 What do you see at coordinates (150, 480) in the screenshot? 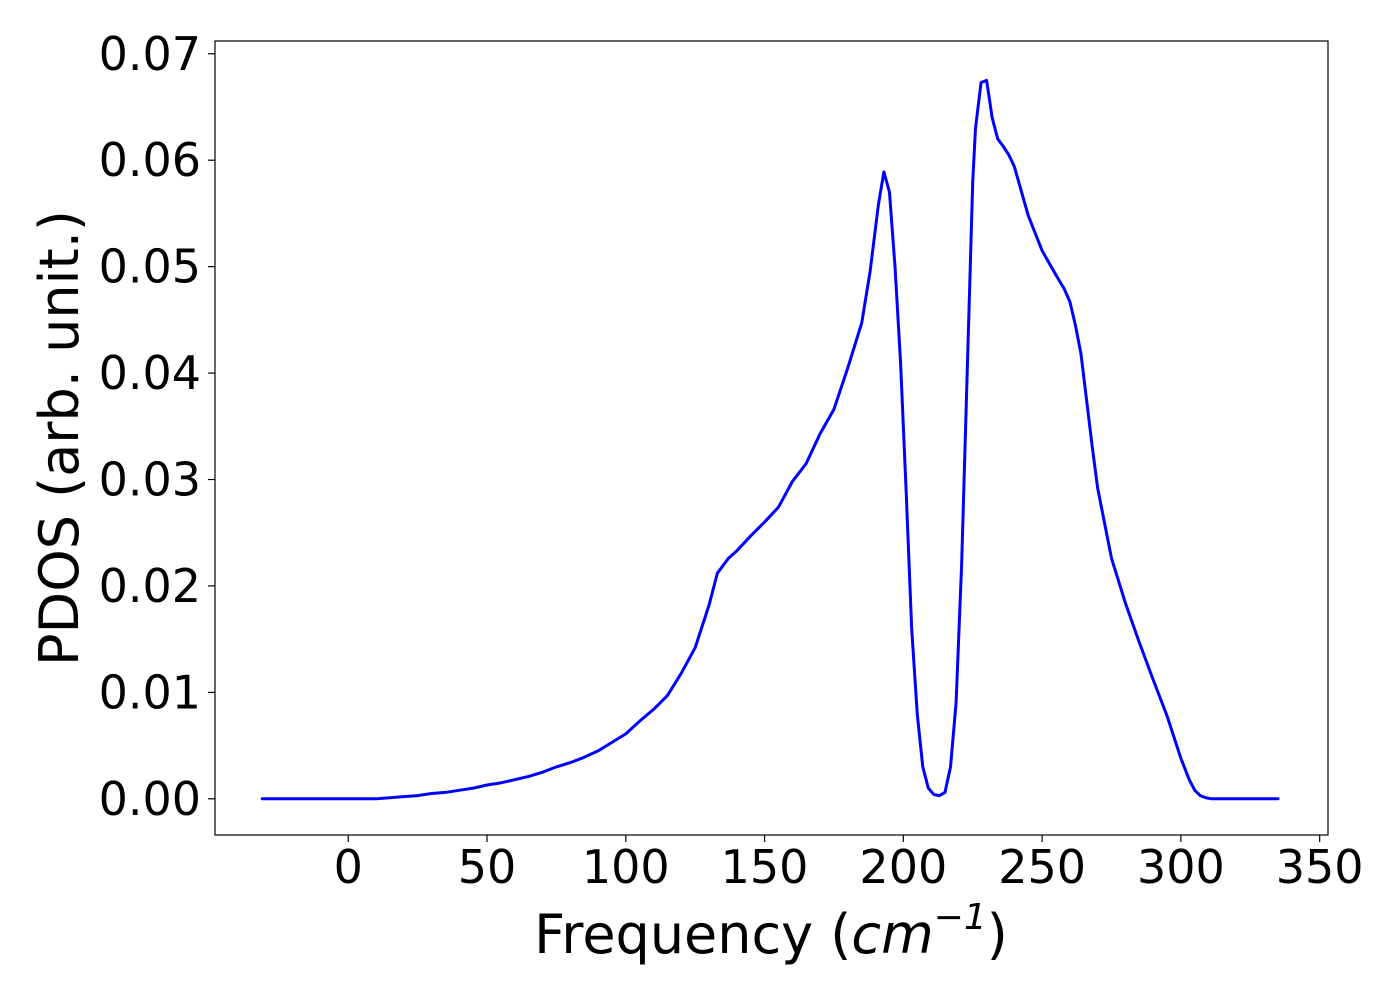
I see `y-tick-label: 0.03` at bounding box center [150, 480].